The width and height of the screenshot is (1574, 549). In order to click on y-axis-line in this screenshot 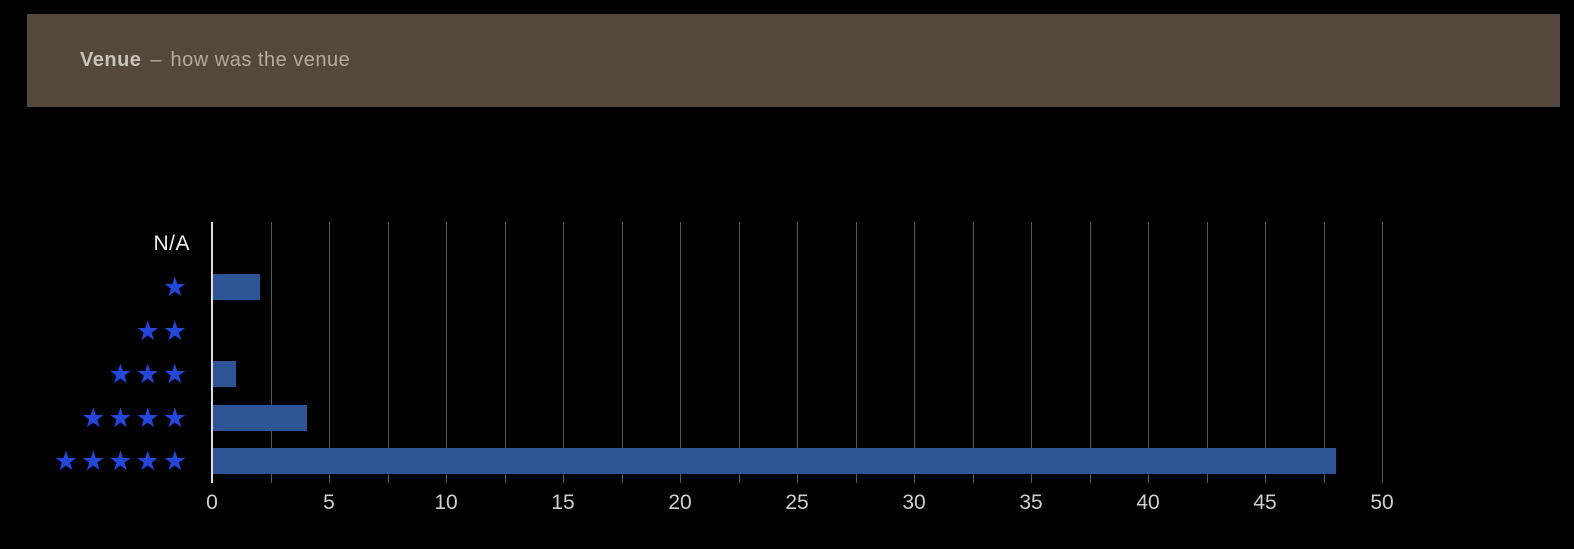, I will do `click(212, 352)`.